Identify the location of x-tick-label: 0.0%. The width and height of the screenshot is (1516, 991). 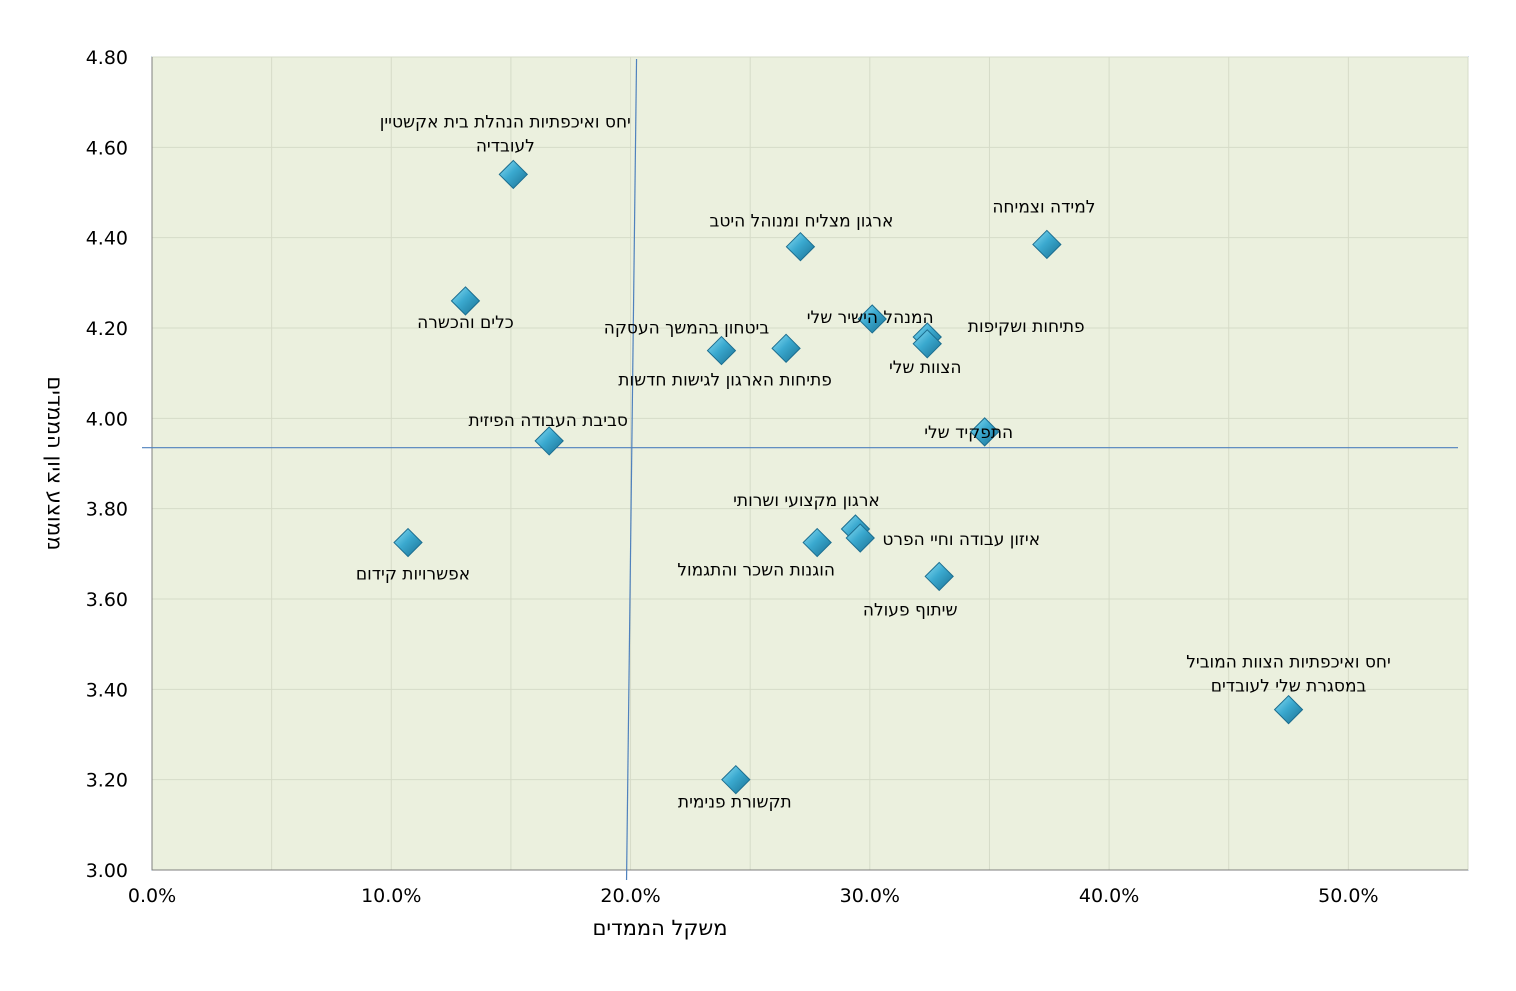
(152, 896).